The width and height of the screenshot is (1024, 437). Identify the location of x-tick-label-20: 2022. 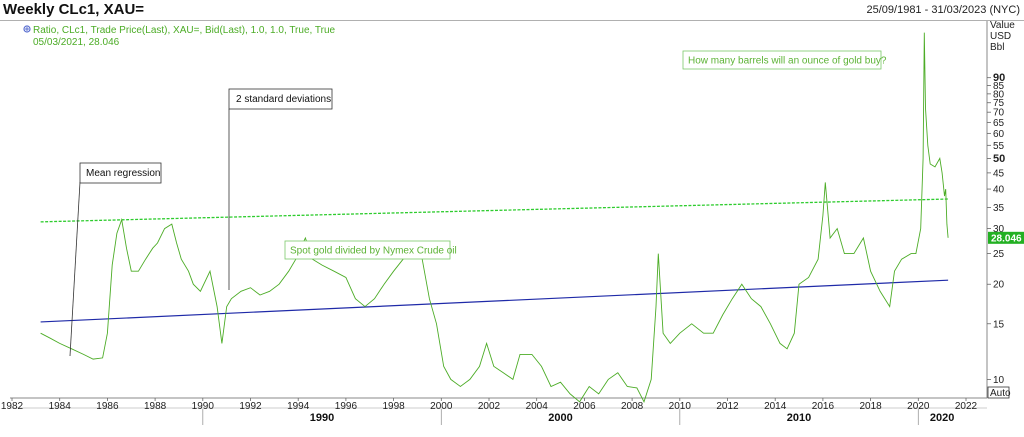
(966, 406).